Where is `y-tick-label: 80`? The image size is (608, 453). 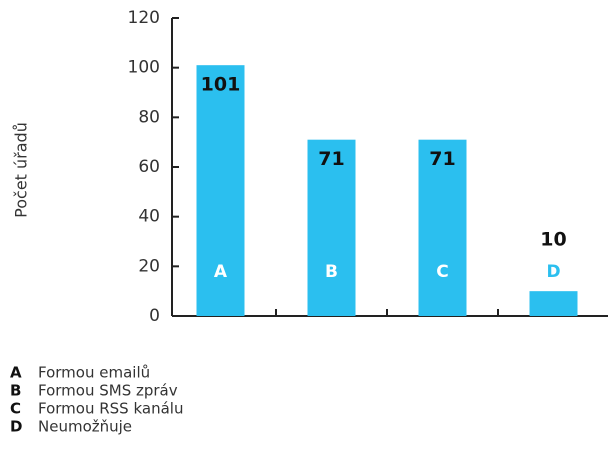
y-tick-label: 80 is located at coordinates (149, 117).